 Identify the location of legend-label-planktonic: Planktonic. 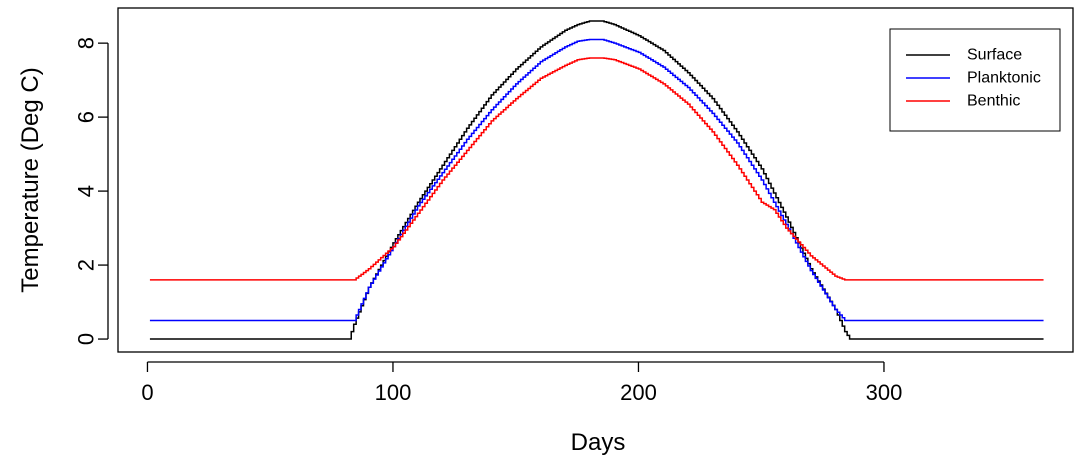
(1004, 78).